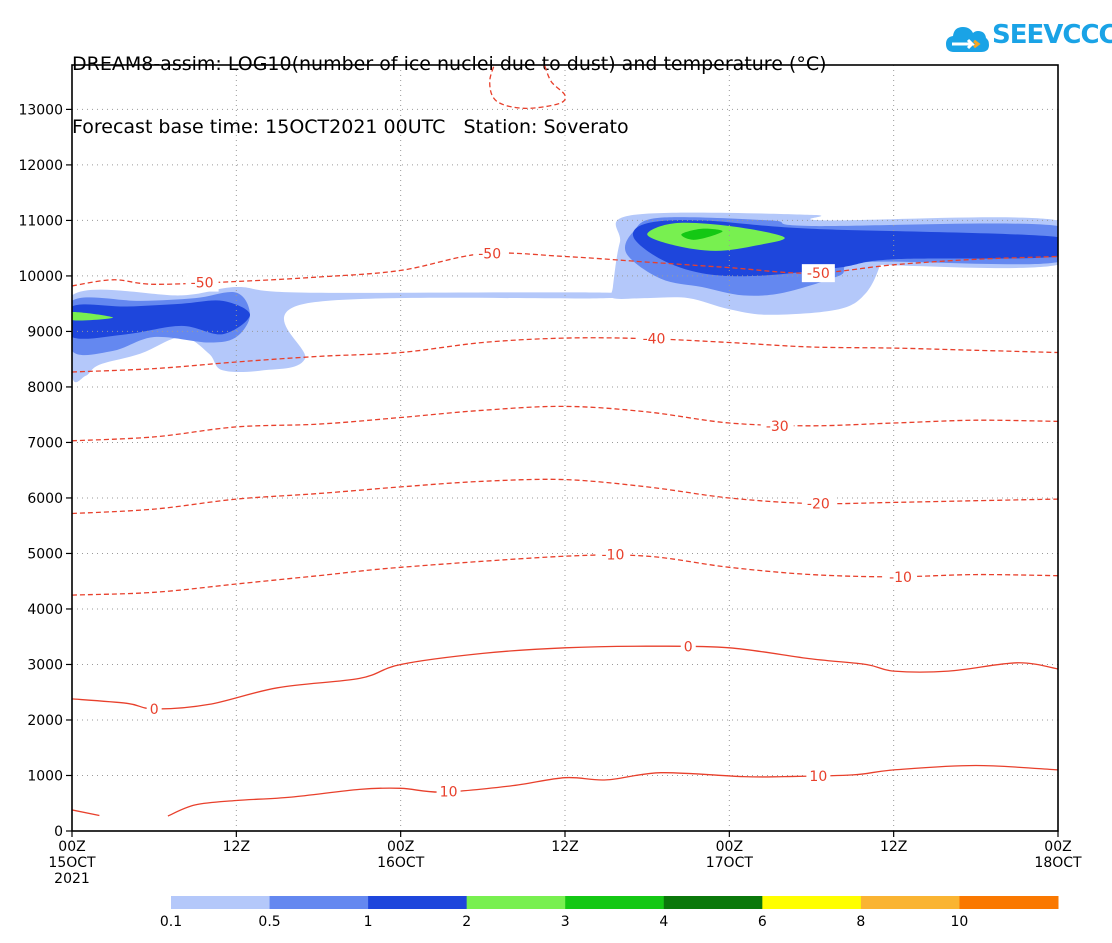 This screenshot has height=943, width=1112. What do you see at coordinates (860, 922) in the screenshot?
I see `colorbar-label-7: 8` at bounding box center [860, 922].